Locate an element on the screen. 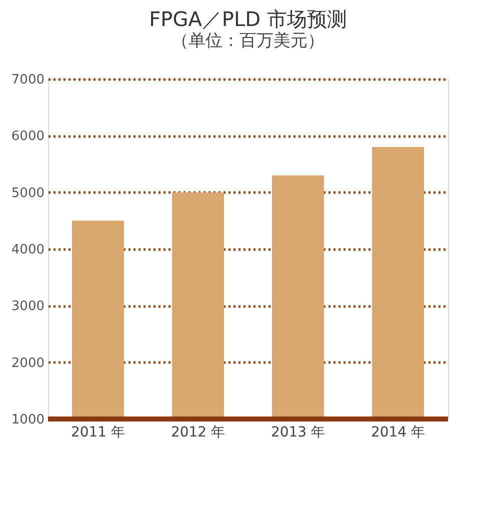  y-tick-label: 5000 is located at coordinates (27, 193).